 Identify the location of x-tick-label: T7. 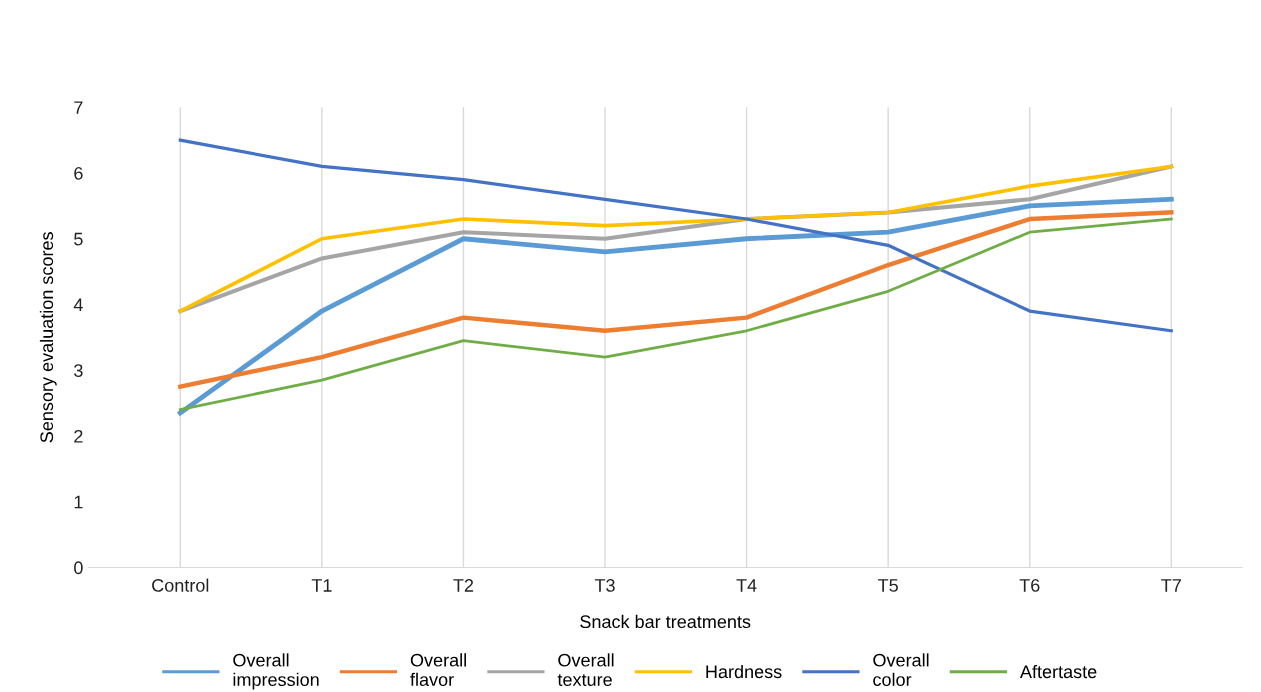
(1171, 585).